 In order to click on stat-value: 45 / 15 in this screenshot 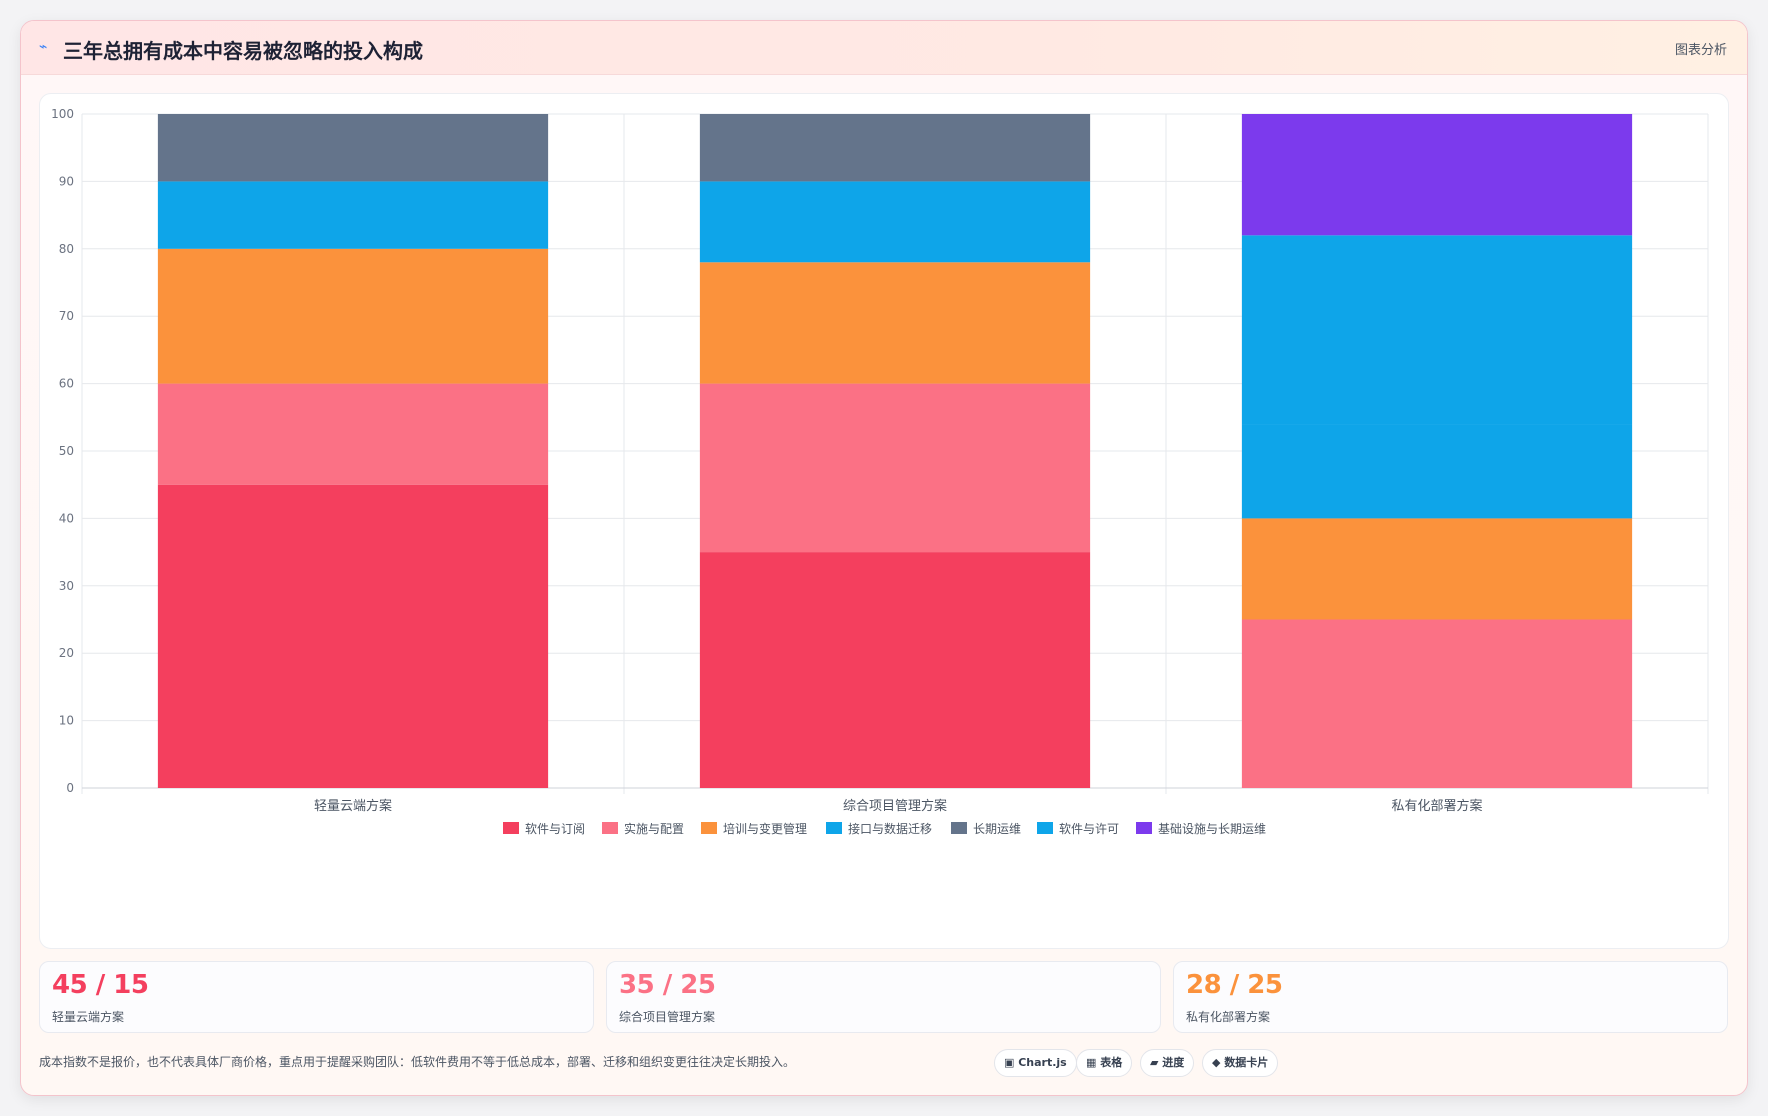, I will do `click(100, 985)`.